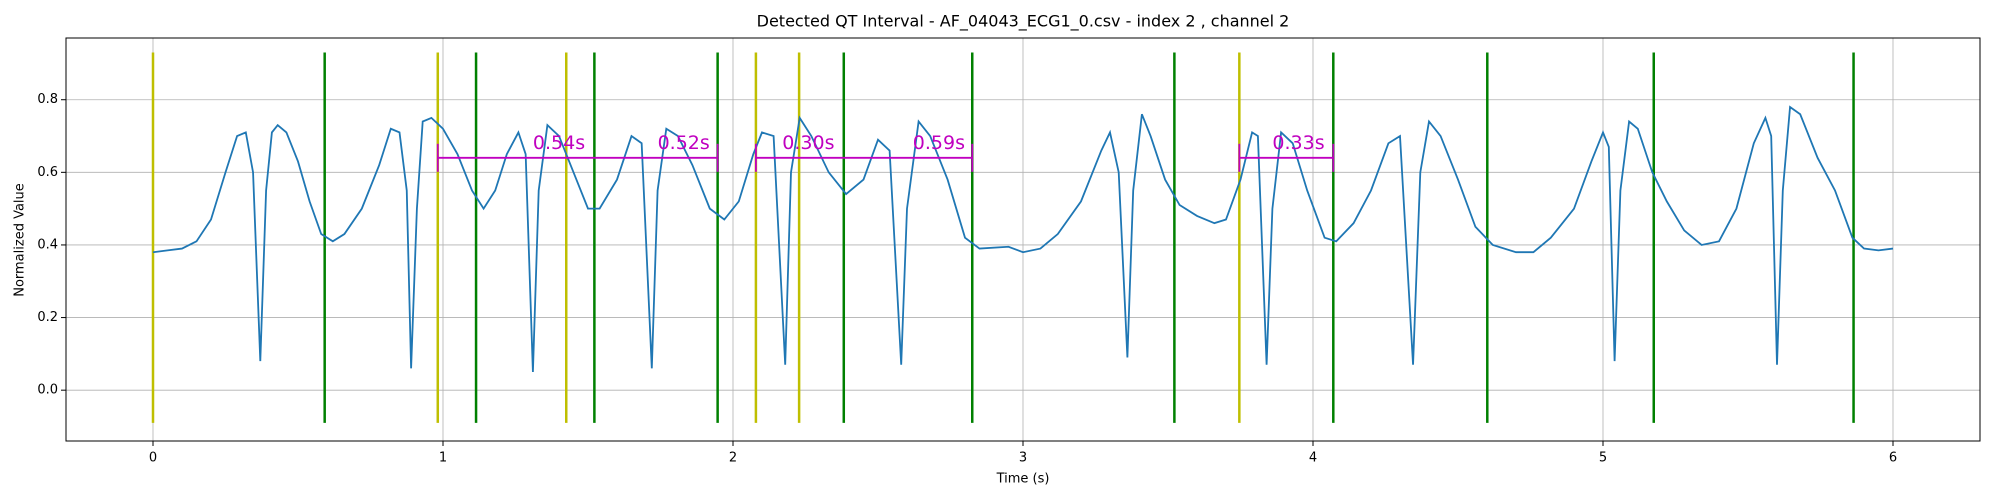 This screenshot has height=500, width=2000. Describe the element at coordinates (939, 143) in the screenshot. I see `interval-label: 0.59s` at that location.